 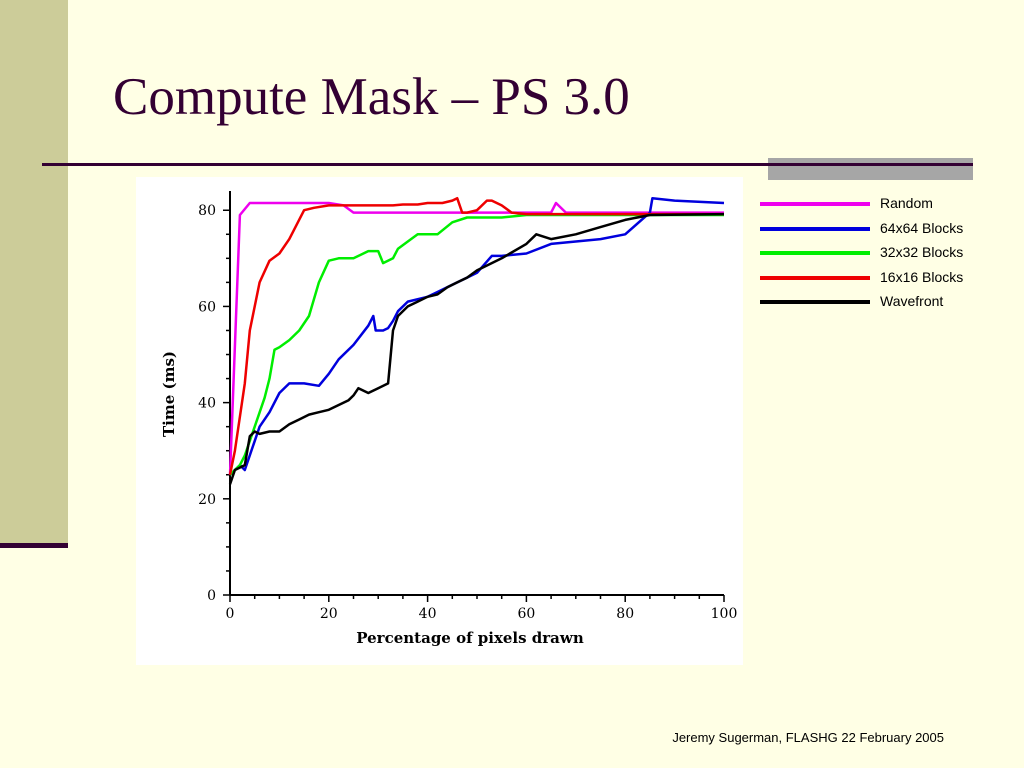 What do you see at coordinates (207, 211) in the screenshot?
I see `y-tick-label: 80` at bounding box center [207, 211].